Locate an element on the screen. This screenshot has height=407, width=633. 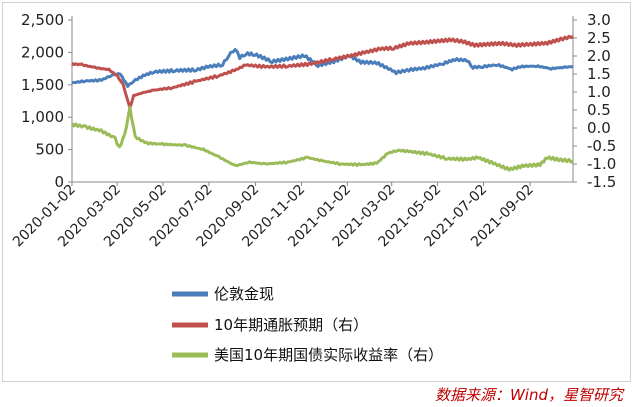
y-right-tick-label: 2.0 is located at coordinates (599, 56).